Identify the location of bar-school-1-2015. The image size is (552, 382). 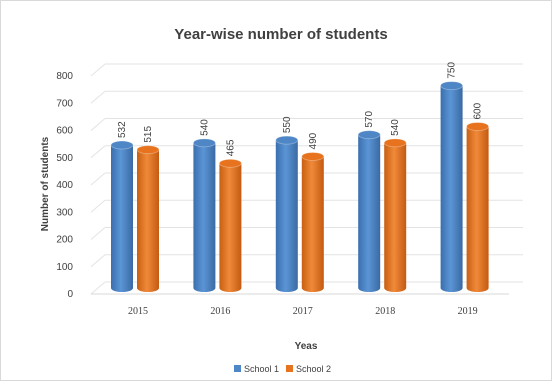
(122, 216).